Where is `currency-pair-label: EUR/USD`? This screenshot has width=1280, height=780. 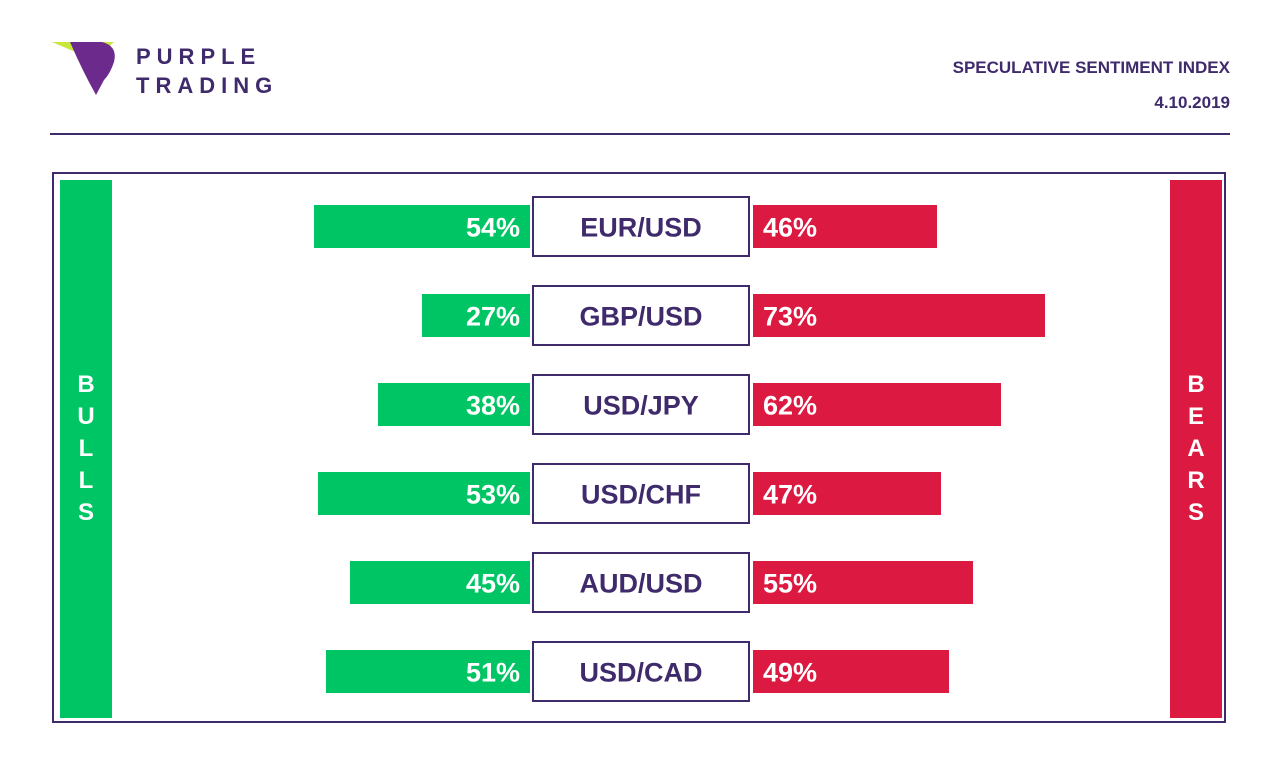 currency-pair-label: EUR/USD is located at coordinates (641, 228).